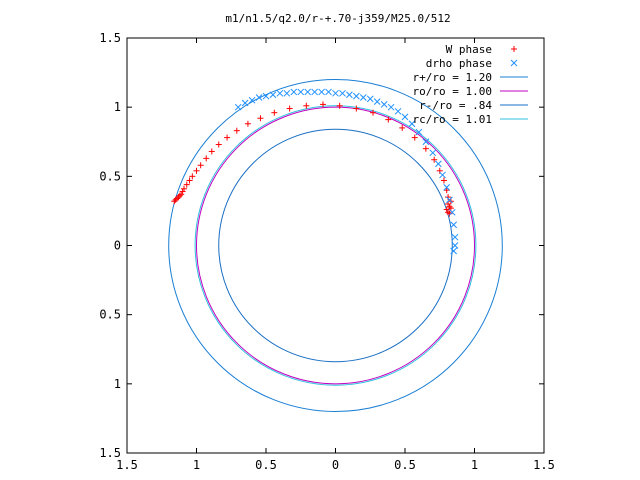 The image size is (640, 480). I want to click on legend-label: r+/ro = 1.20, so click(452, 77).